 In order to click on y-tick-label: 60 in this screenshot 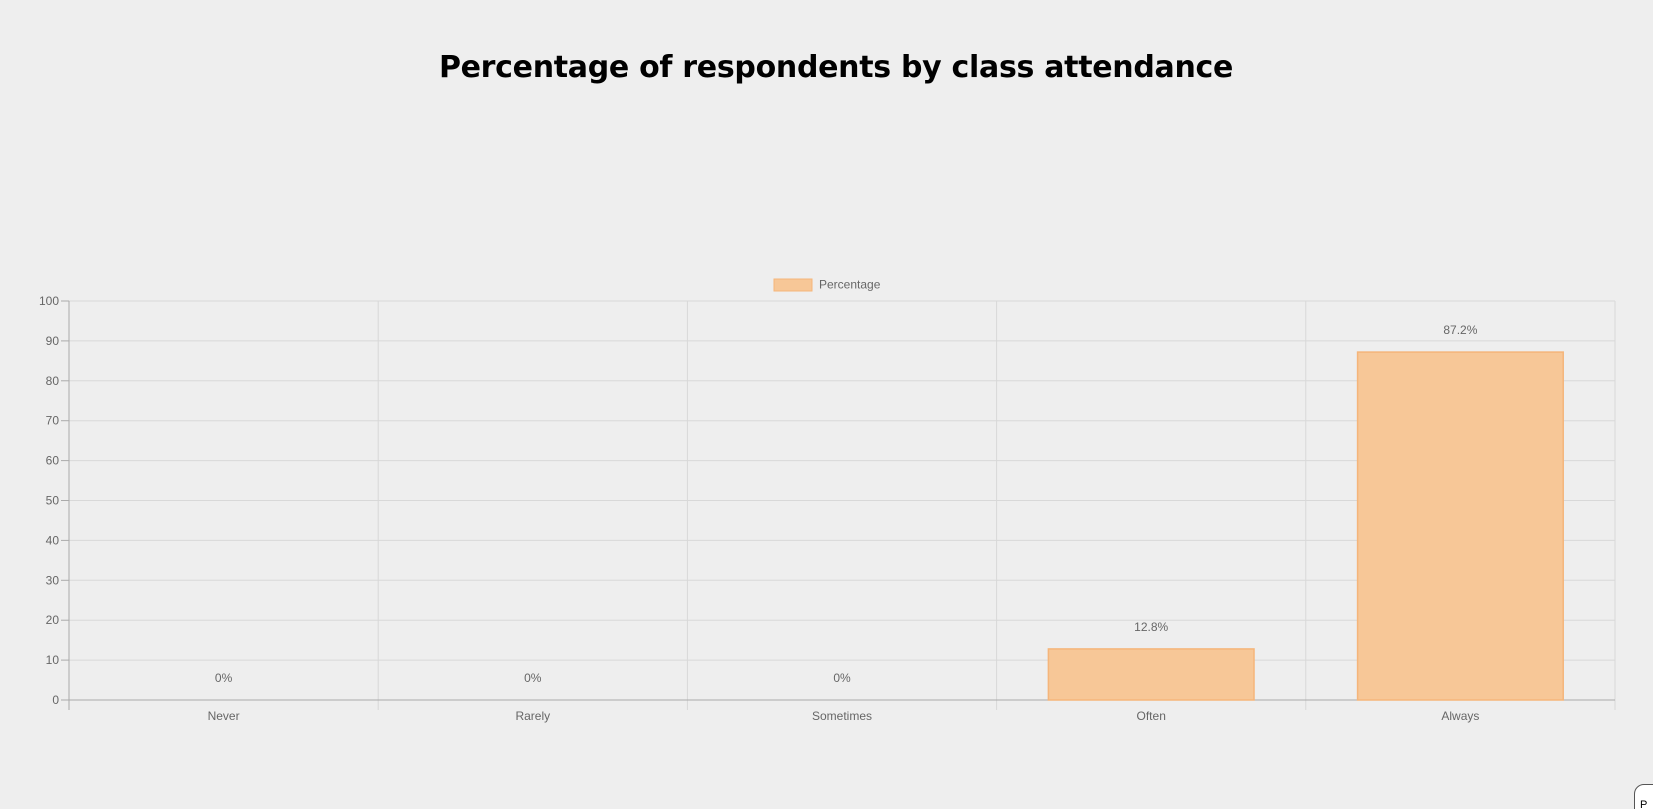, I will do `click(53, 461)`.